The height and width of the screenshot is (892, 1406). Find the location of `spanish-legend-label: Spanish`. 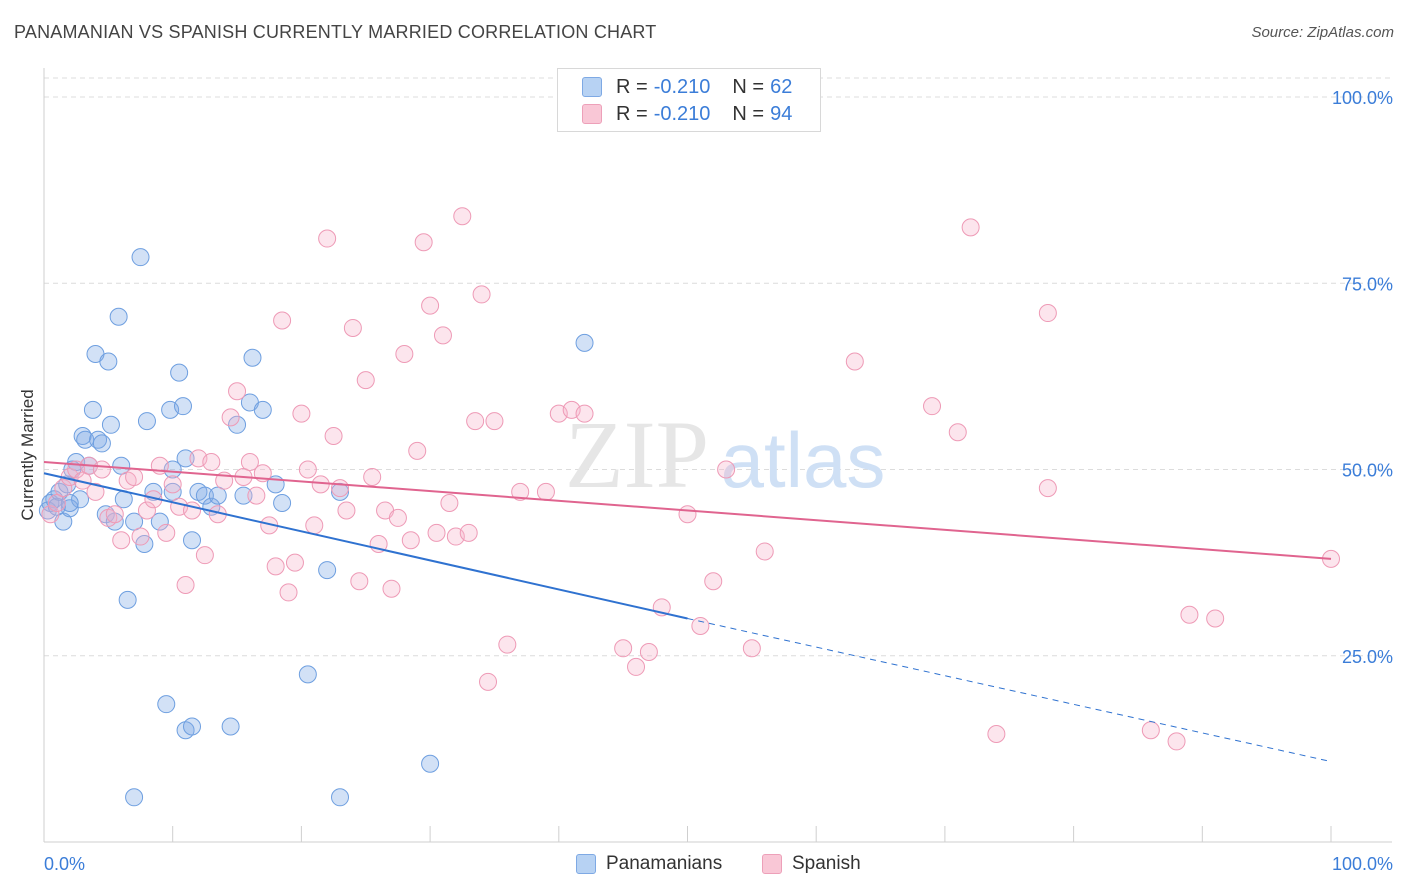

spanish-legend-label: Spanish is located at coordinates (826, 863).